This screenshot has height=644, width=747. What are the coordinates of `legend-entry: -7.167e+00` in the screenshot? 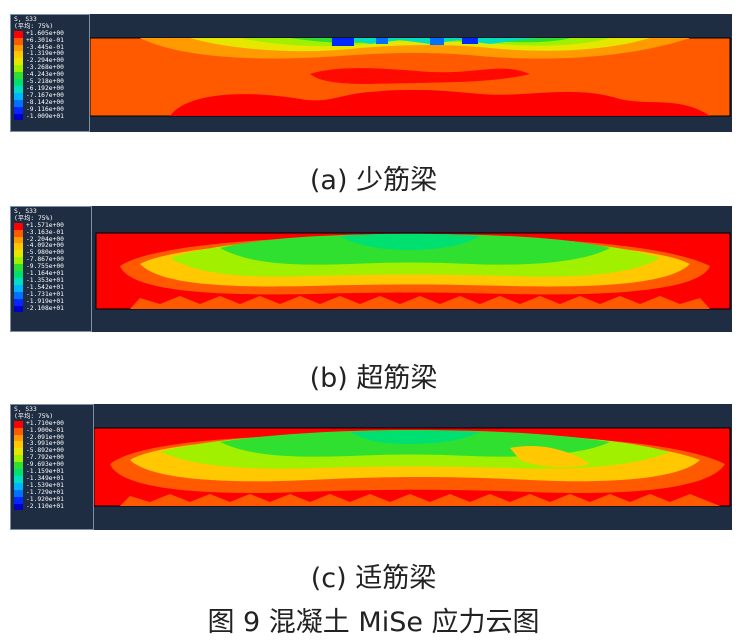 It's located at (50, 95).